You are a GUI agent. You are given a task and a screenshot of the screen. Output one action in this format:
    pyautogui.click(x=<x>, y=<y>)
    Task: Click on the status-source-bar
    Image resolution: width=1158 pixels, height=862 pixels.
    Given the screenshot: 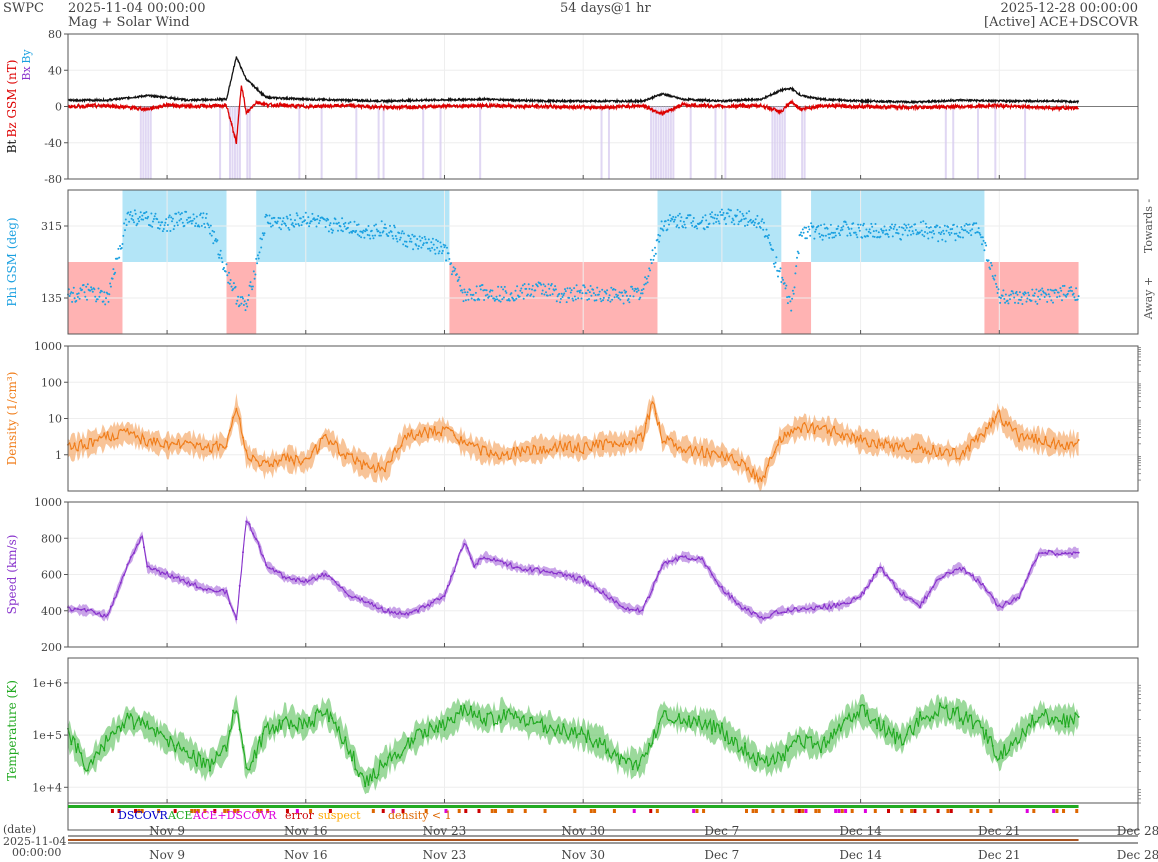 What is the action you would take?
    pyautogui.click(x=573, y=806)
    